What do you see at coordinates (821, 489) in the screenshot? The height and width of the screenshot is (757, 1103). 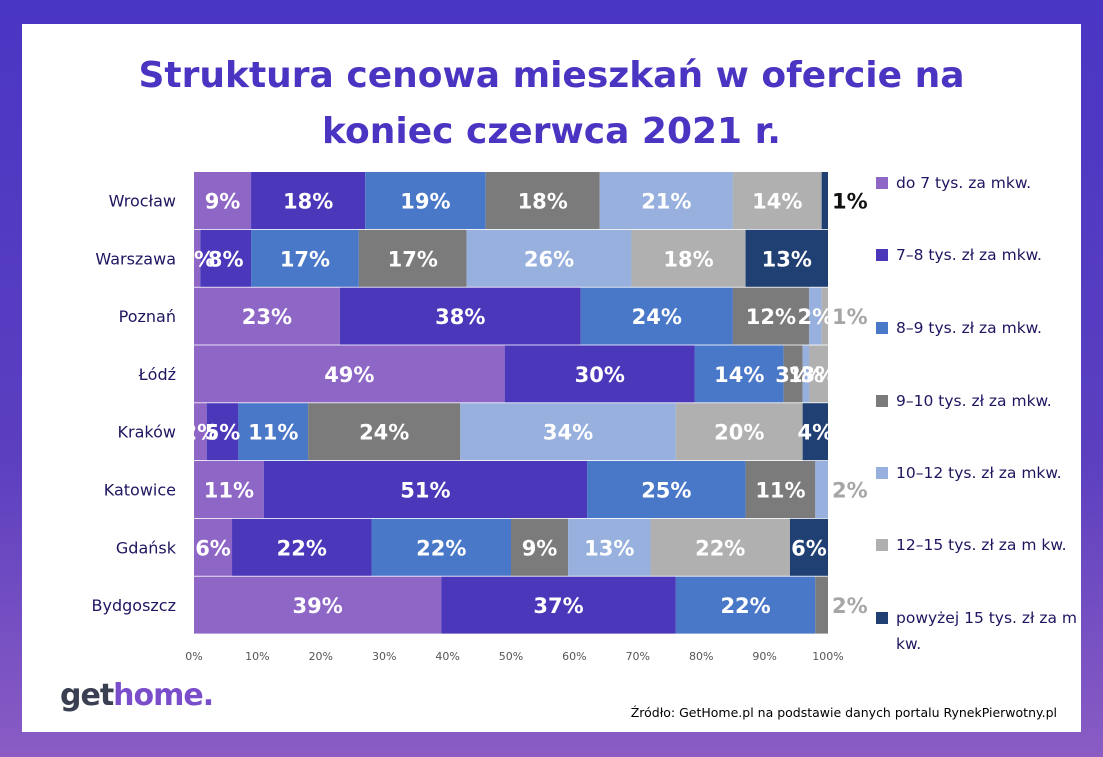 I see `bar-segment-katowice-s4` at bounding box center [821, 489].